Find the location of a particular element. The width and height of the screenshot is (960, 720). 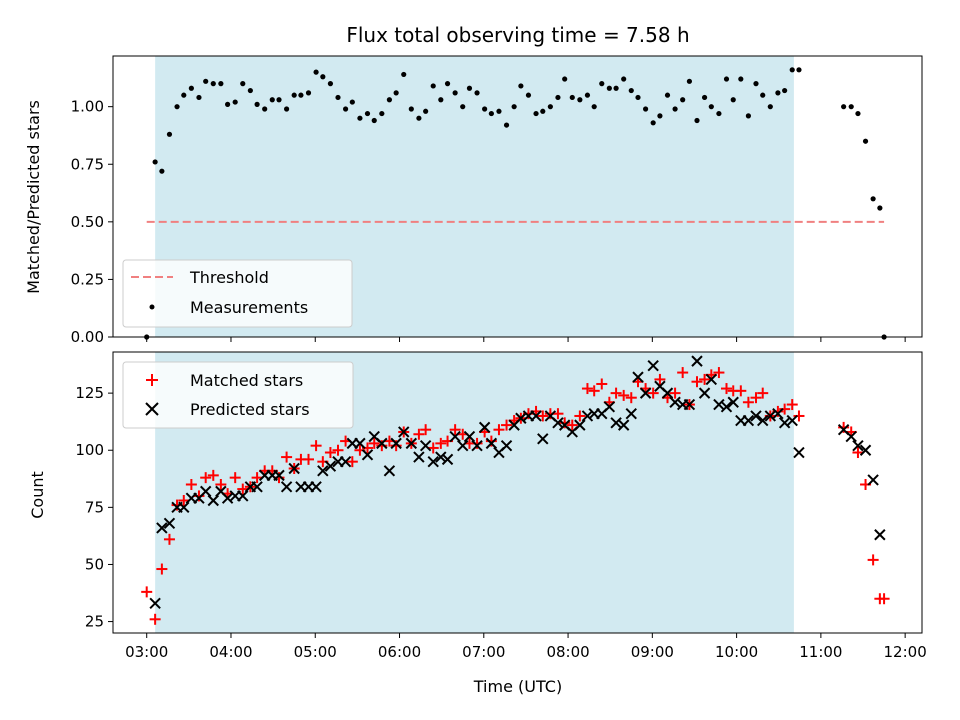

bottom-y-tick-label: 75 is located at coordinates (94, 507).